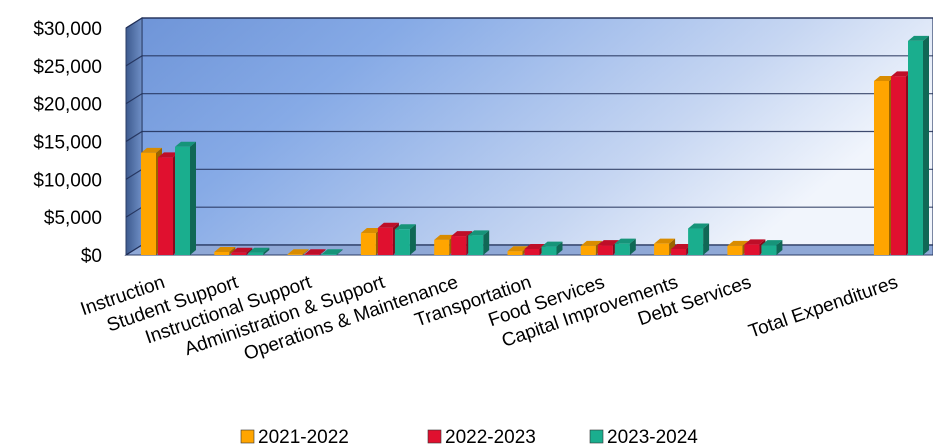  Describe the element at coordinates (67, 29) in the screenshot. I see `y-tick-label: $30,000` at that location.